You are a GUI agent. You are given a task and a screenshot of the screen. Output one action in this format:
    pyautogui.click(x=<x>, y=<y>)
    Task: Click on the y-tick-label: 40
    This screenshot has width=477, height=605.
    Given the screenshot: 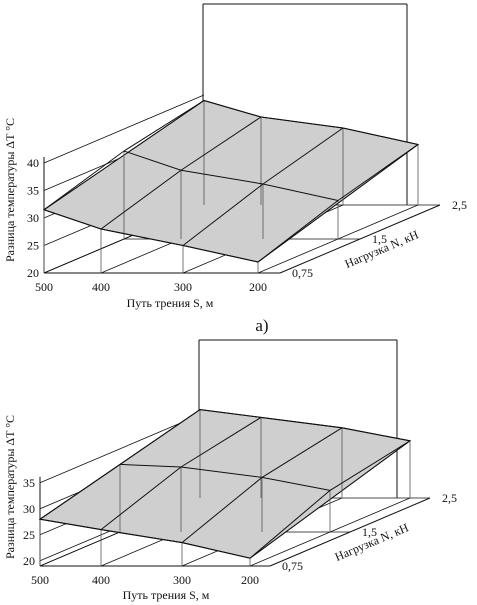 What is the action you would take?
    pyautogui.click(x=33, y=163)
    